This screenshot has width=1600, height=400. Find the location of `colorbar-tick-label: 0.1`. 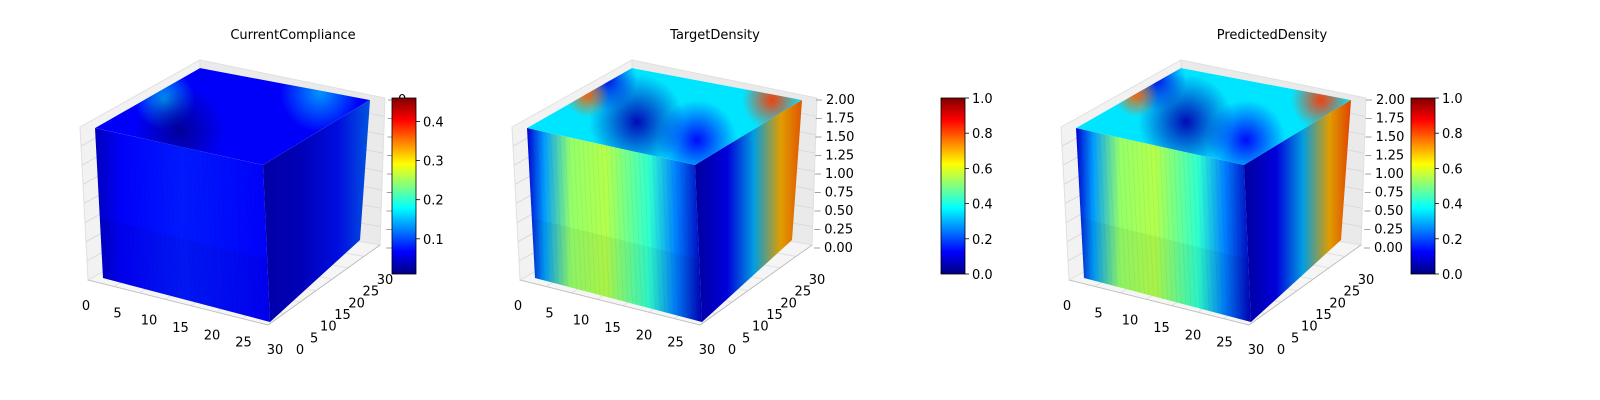

colorbar-tick-label: 0.1 is located at coordinates (433, 240).